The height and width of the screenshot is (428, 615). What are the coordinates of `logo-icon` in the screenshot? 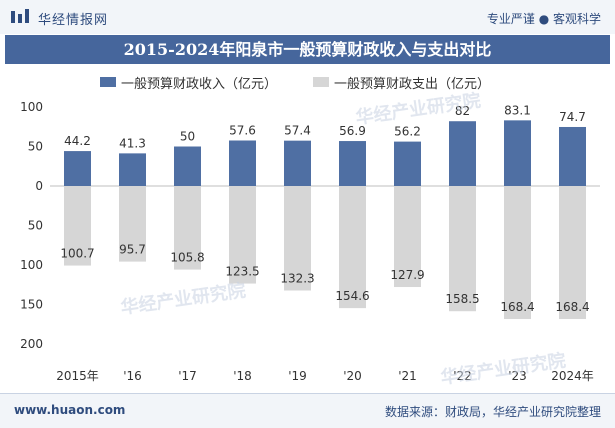 It's located at (20, 16).